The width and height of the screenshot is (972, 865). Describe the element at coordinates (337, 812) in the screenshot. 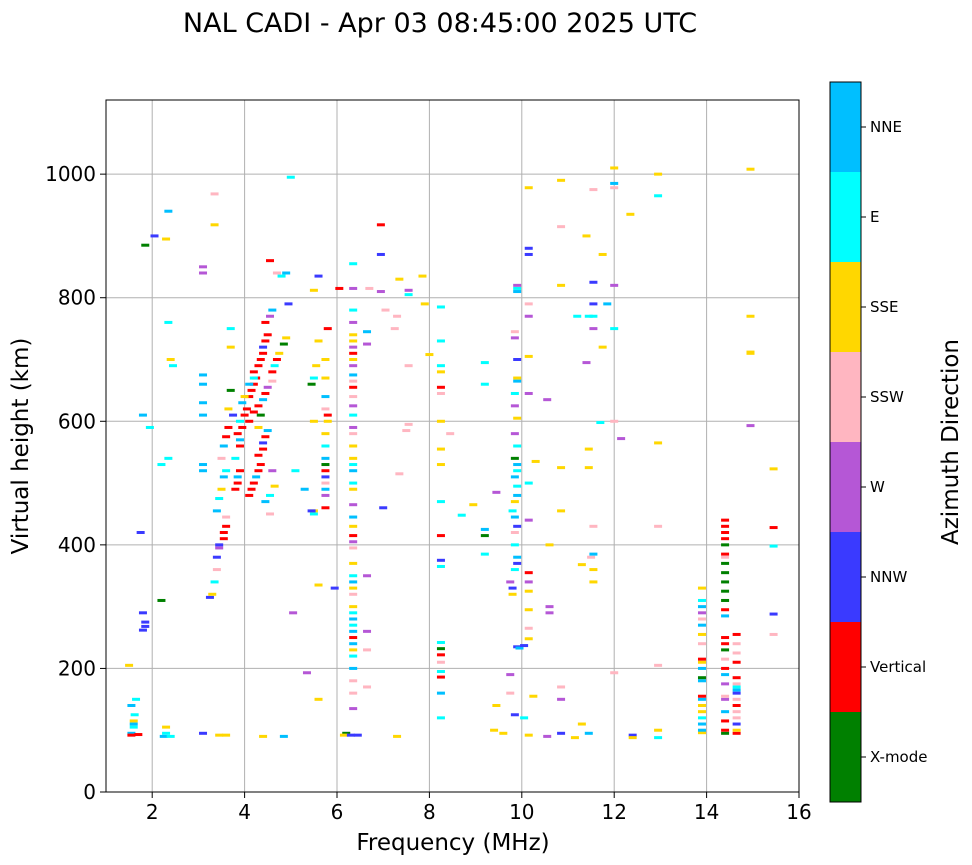

I see `x-tick-label: 6` at that location.